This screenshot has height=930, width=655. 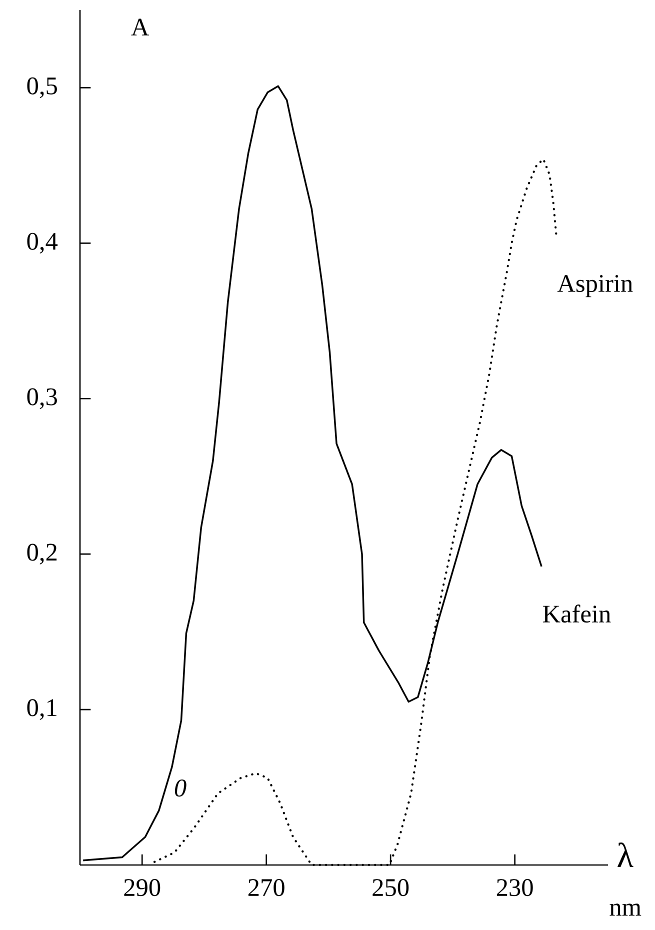 What do you see at coordinates (266, 887) in the screenshot?
I see `x-tick-label: 270` at bounding box center [266, 887].